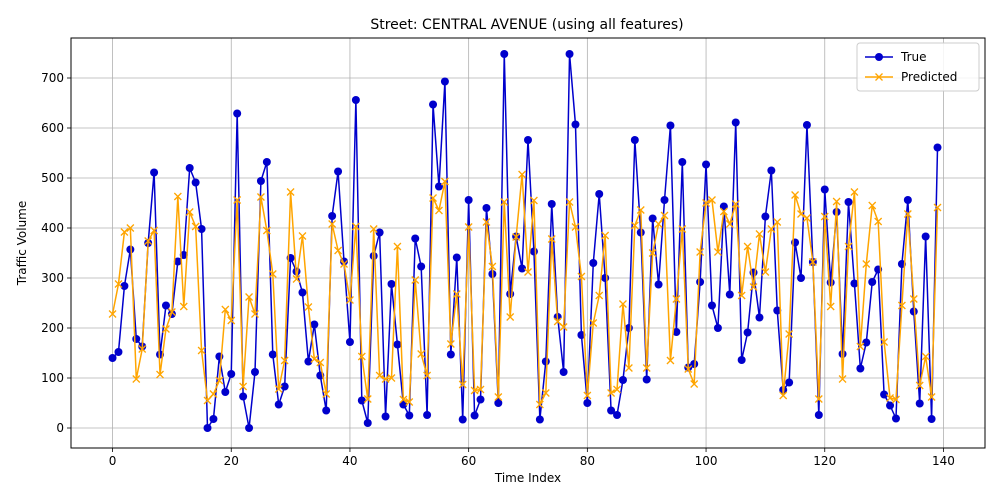 The image size is (1000, 504). What do you see at coordinates (911, 77) in the screenshot?
I see `legend-entry-predicted: Predicted` at bounding box center [911, 77].